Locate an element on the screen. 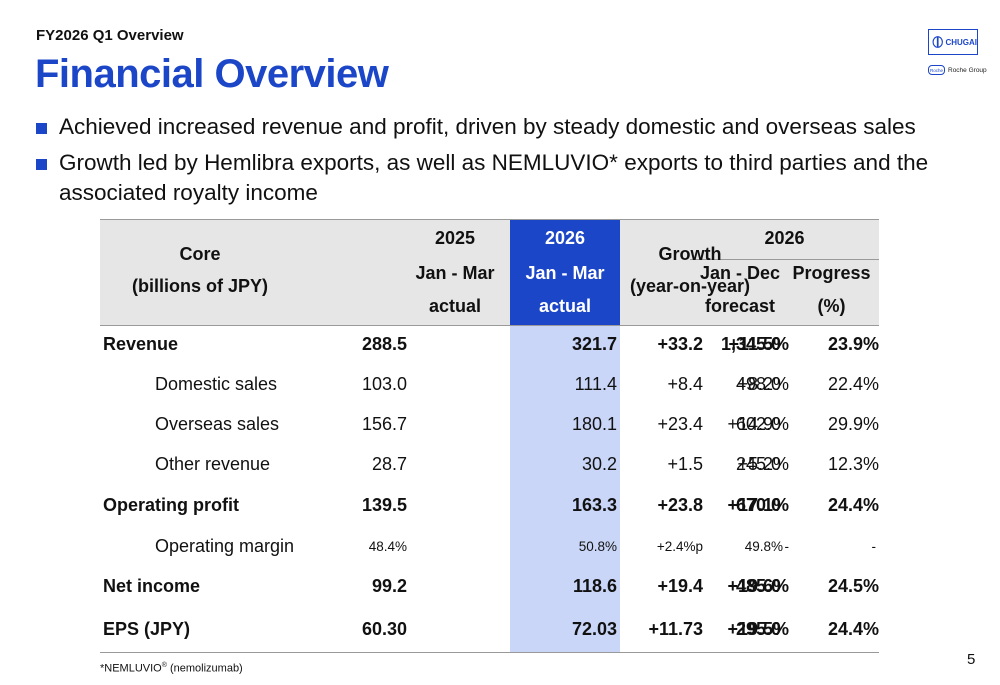 The width and height of the screenshot is (1000, 685). cell-growth-pct: +8.2% is located at coordinates (763, 384).